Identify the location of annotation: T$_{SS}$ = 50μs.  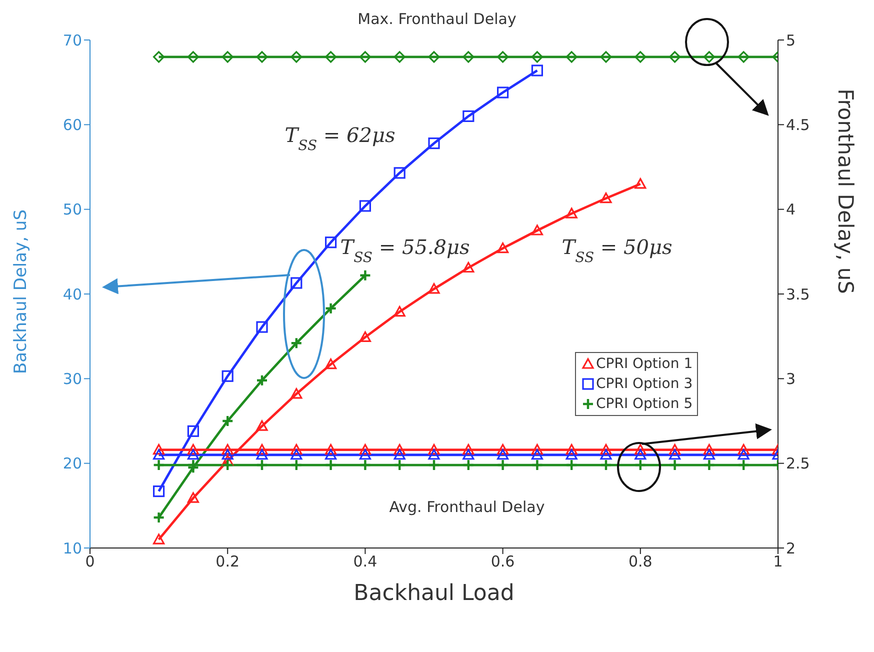
(617, 250).